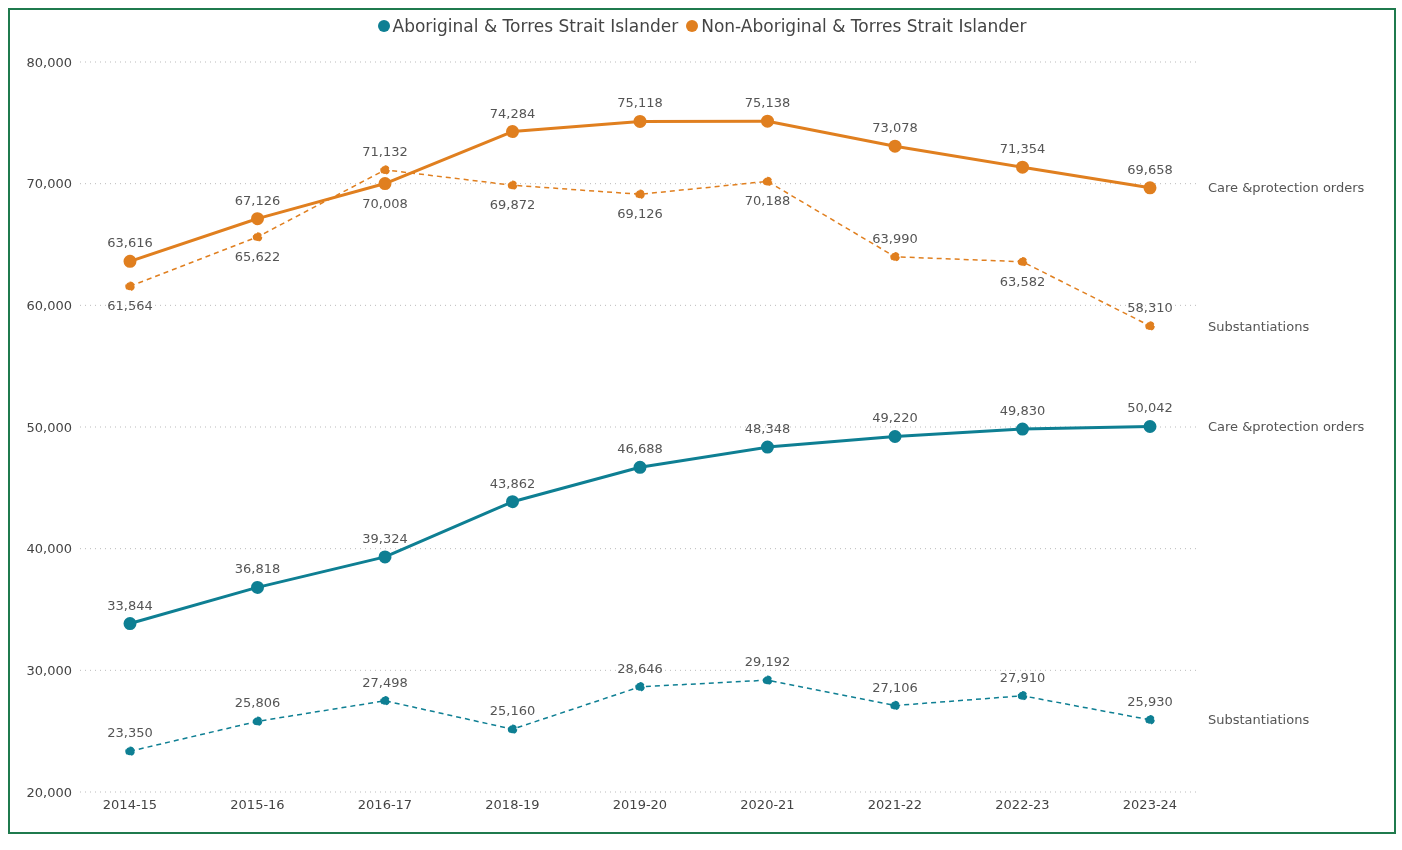  What do you see at coordinates (385, 682) in the screenshot?
I see `data-label: 27,498` at bounding box center [385, 682].